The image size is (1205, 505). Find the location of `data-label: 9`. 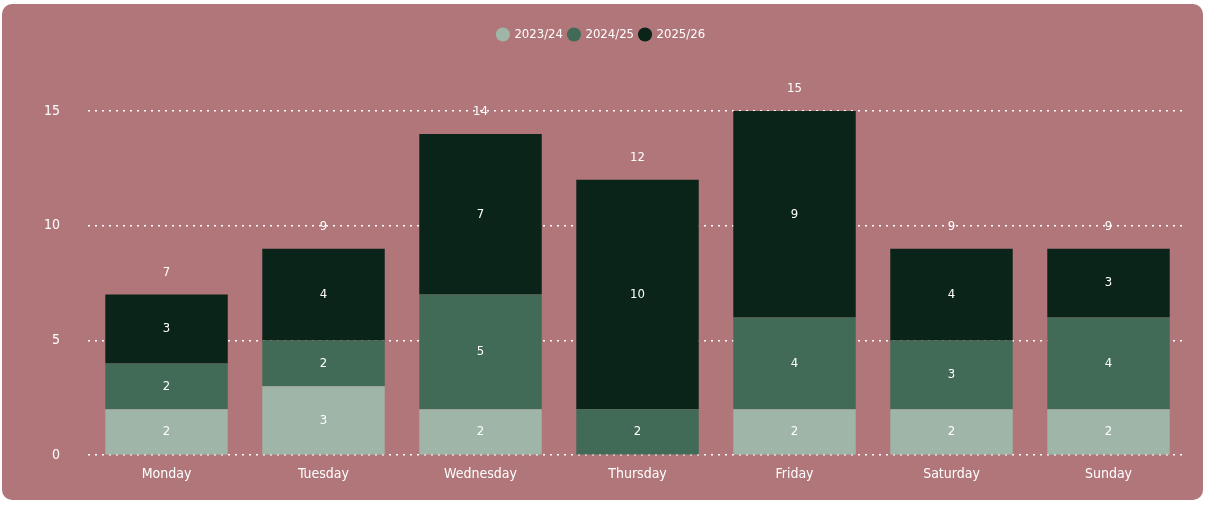

data-label: 9 is located at coordinates (794, 213).